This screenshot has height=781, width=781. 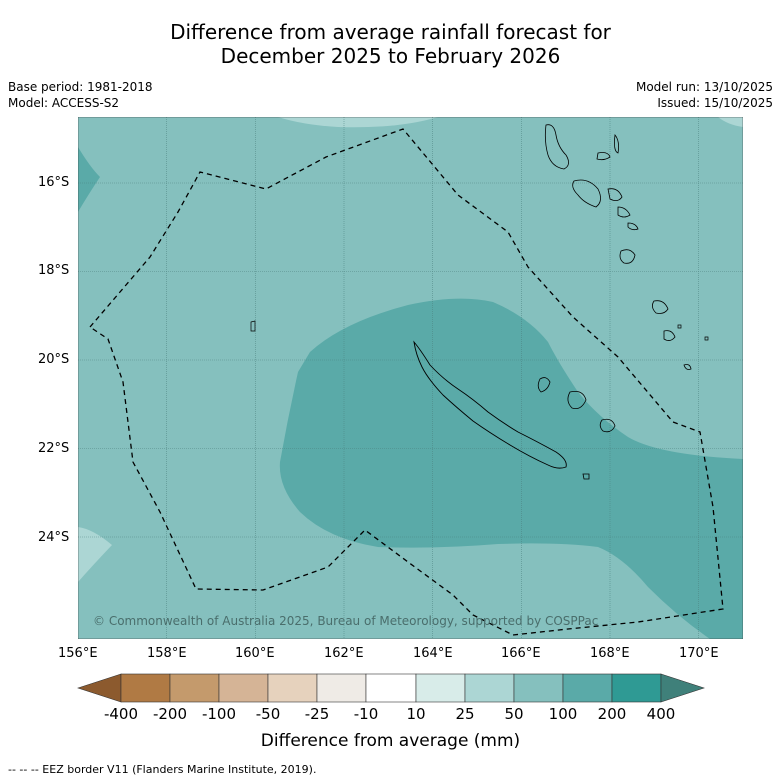 What do you see at coordinates (610, 653) in the screenshot?
I see `lon-label-168e: 168°E` at bounding box center [610, 653].